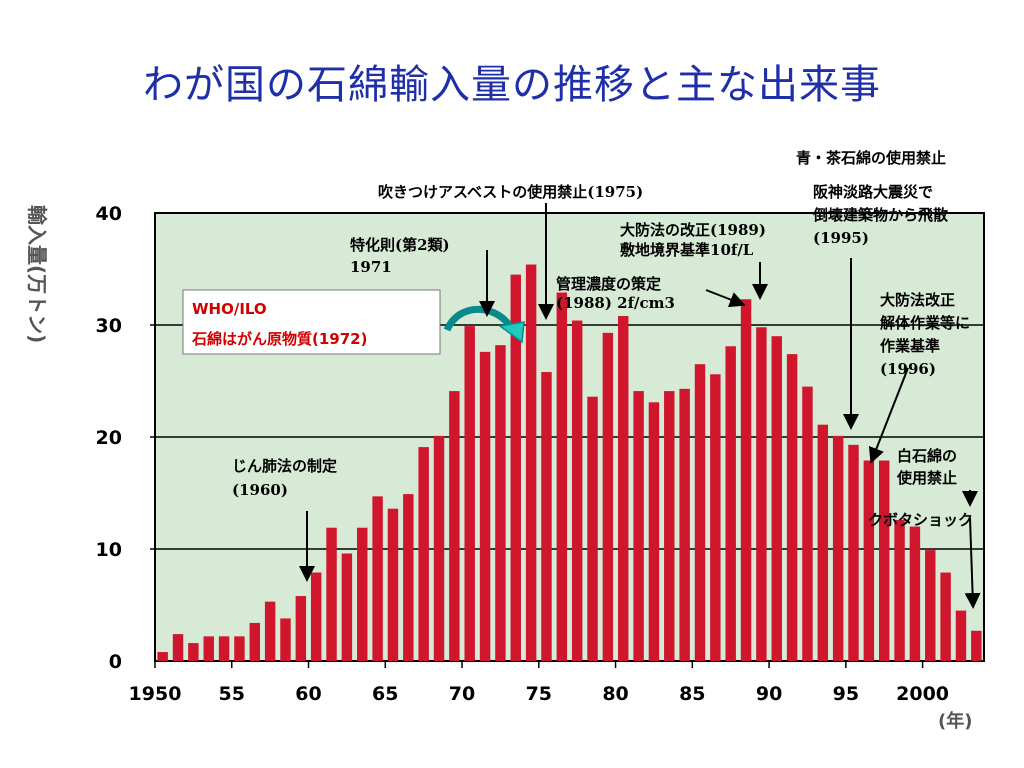 The height and width of the screenshot is (768, 1024). Describe the element at coordinates (917, 300) in the screenshot. I see `annotation-taibo-1996: 大防法改正` at that location.